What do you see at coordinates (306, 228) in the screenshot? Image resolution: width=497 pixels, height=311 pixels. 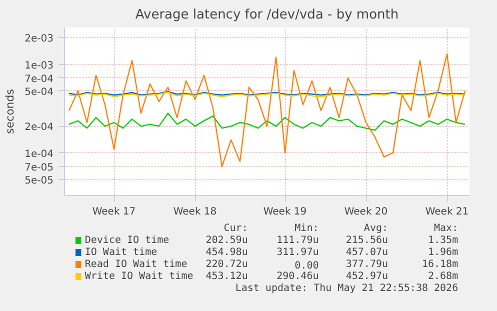 I see `text: Min:` at bounding box center [306, 228].